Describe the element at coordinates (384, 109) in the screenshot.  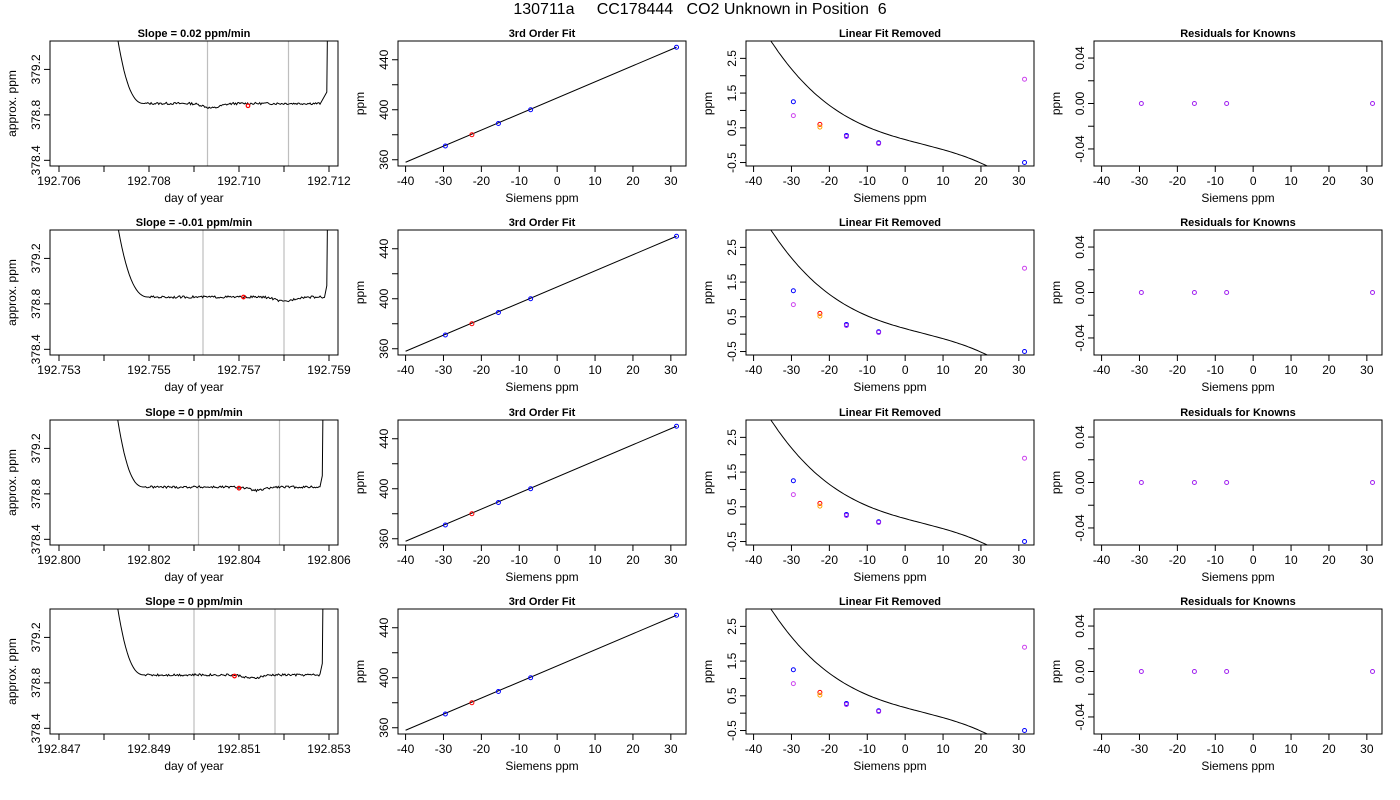
I see `y-tick-label: 400` at that location.